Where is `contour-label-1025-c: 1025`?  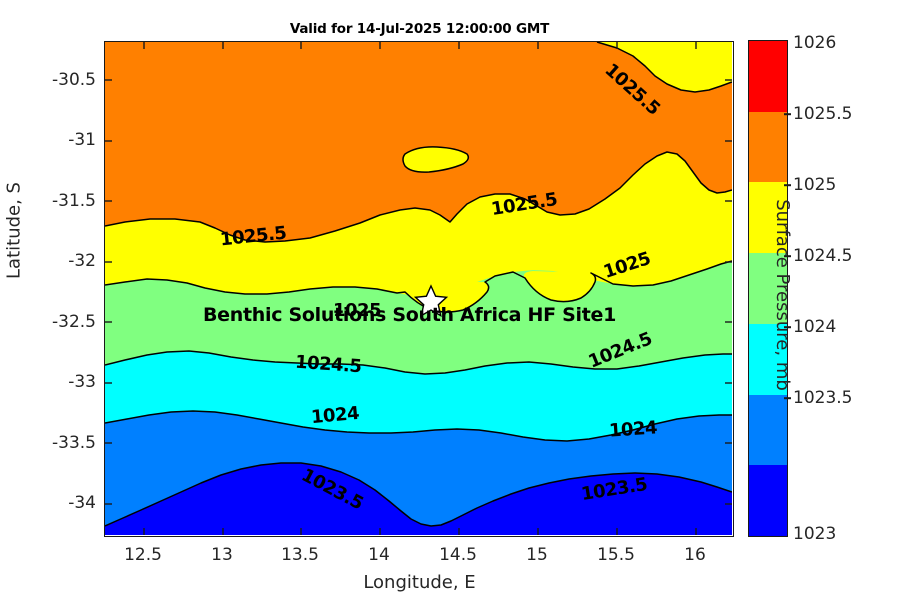
contour-label-1025-c: 1025 is located at coordinates (357, 310).